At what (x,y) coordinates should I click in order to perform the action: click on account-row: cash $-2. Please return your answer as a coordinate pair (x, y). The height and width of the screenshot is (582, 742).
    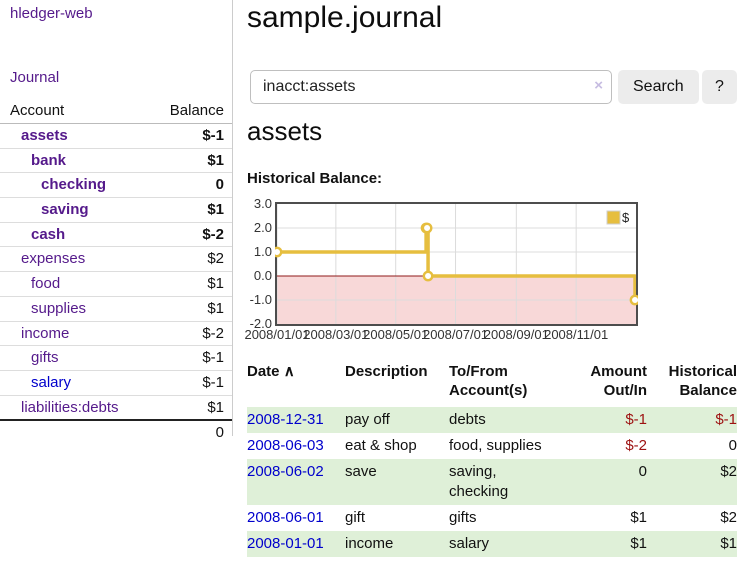
    Looking at the image, I should click on (116, 234).